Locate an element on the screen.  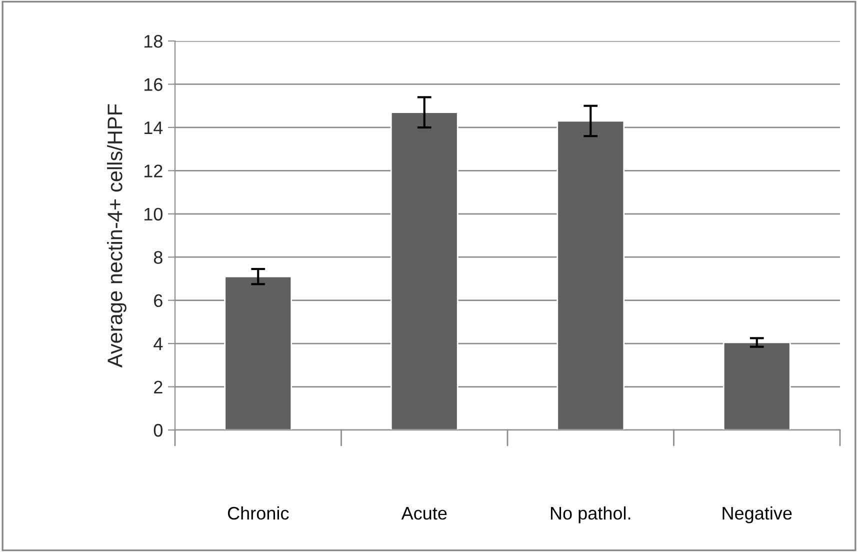
y-tick-label: 10 is located at coordinates (153, 214).